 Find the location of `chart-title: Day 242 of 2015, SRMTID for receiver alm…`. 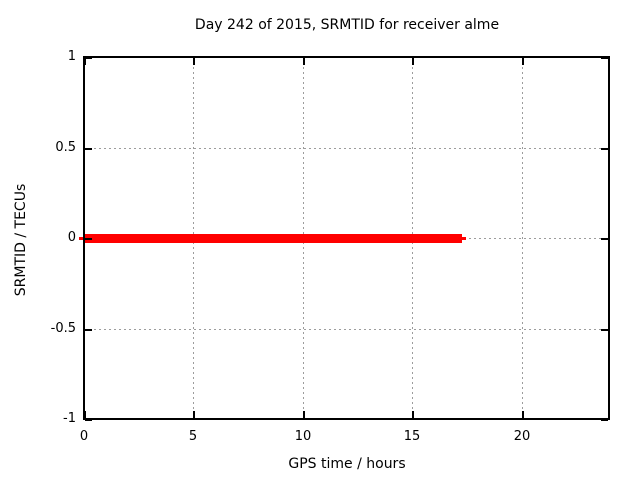

chart-title: Day 242 of 2015, SRMTID for receiver alm… is located at coordinates (347, 25).